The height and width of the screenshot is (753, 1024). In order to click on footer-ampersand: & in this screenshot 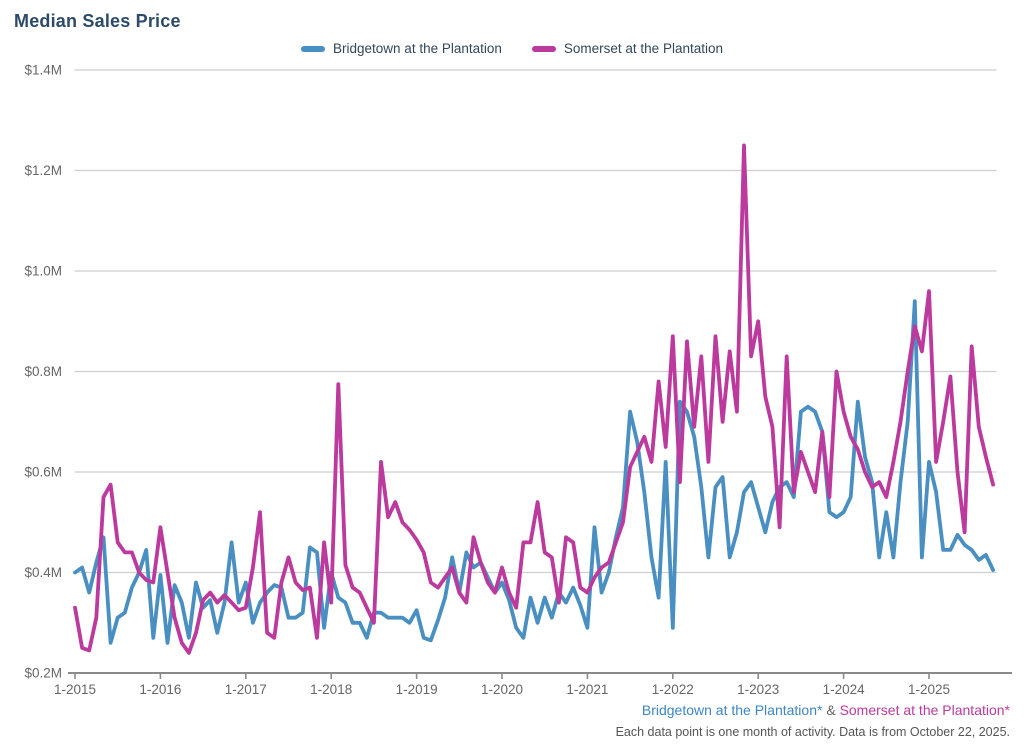, I will do `click(831, 710)`.